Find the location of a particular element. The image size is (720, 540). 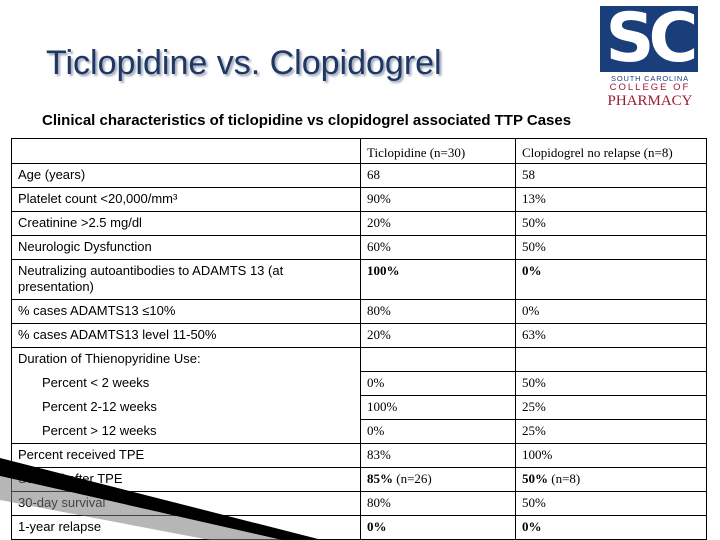

ticlopidine-value-cell: 85% (n=26) is located at coordinates (438, 479).